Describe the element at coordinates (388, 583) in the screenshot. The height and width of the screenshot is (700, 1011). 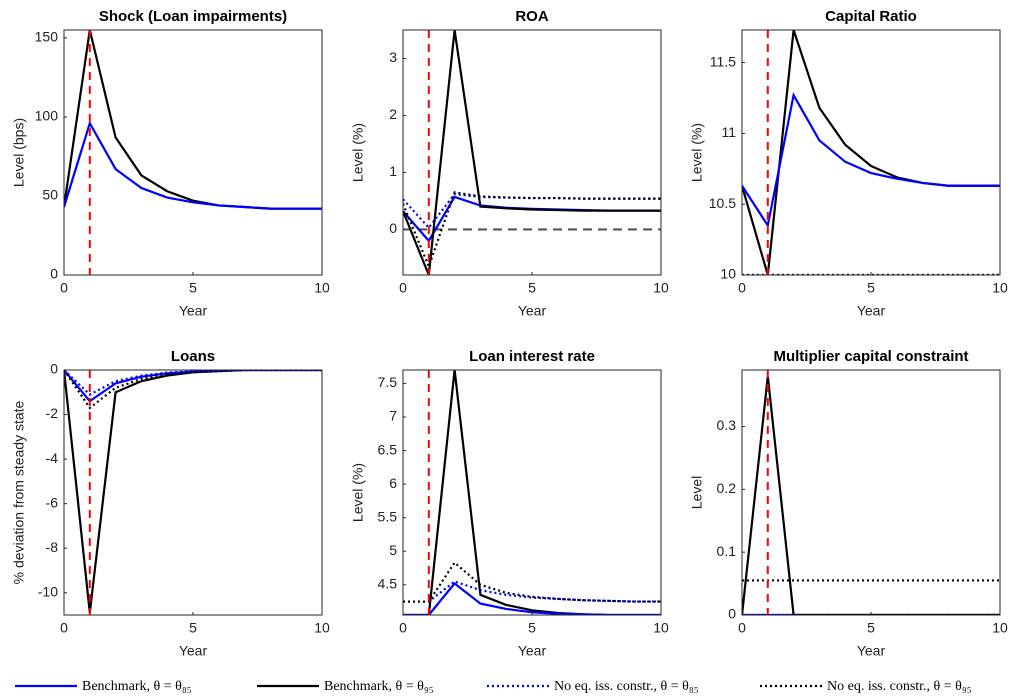
I see `y-tick-label: 4.5` at that location.